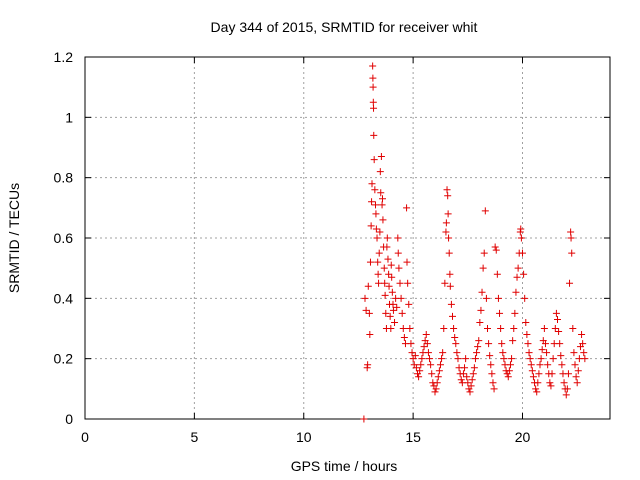  I want to click on x-tick-label: 15, so click(413, 437).